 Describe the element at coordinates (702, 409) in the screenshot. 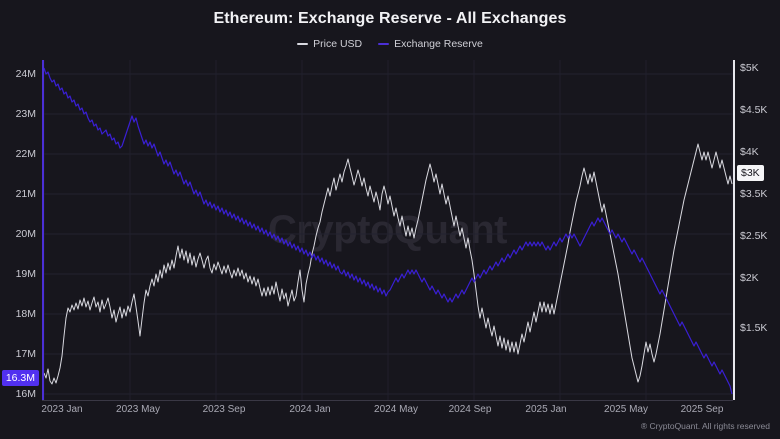

I see `x-axis-tick-2025-sep: 2025 Sep` at that location.